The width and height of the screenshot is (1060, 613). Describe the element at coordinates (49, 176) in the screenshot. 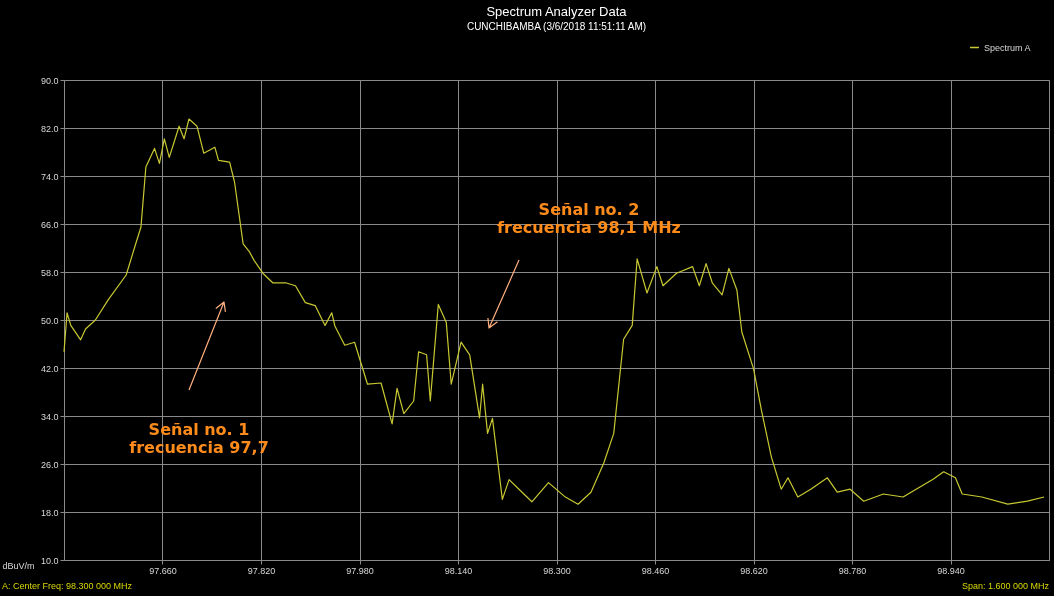

I see `y-tick-label: 74.0` at that location.